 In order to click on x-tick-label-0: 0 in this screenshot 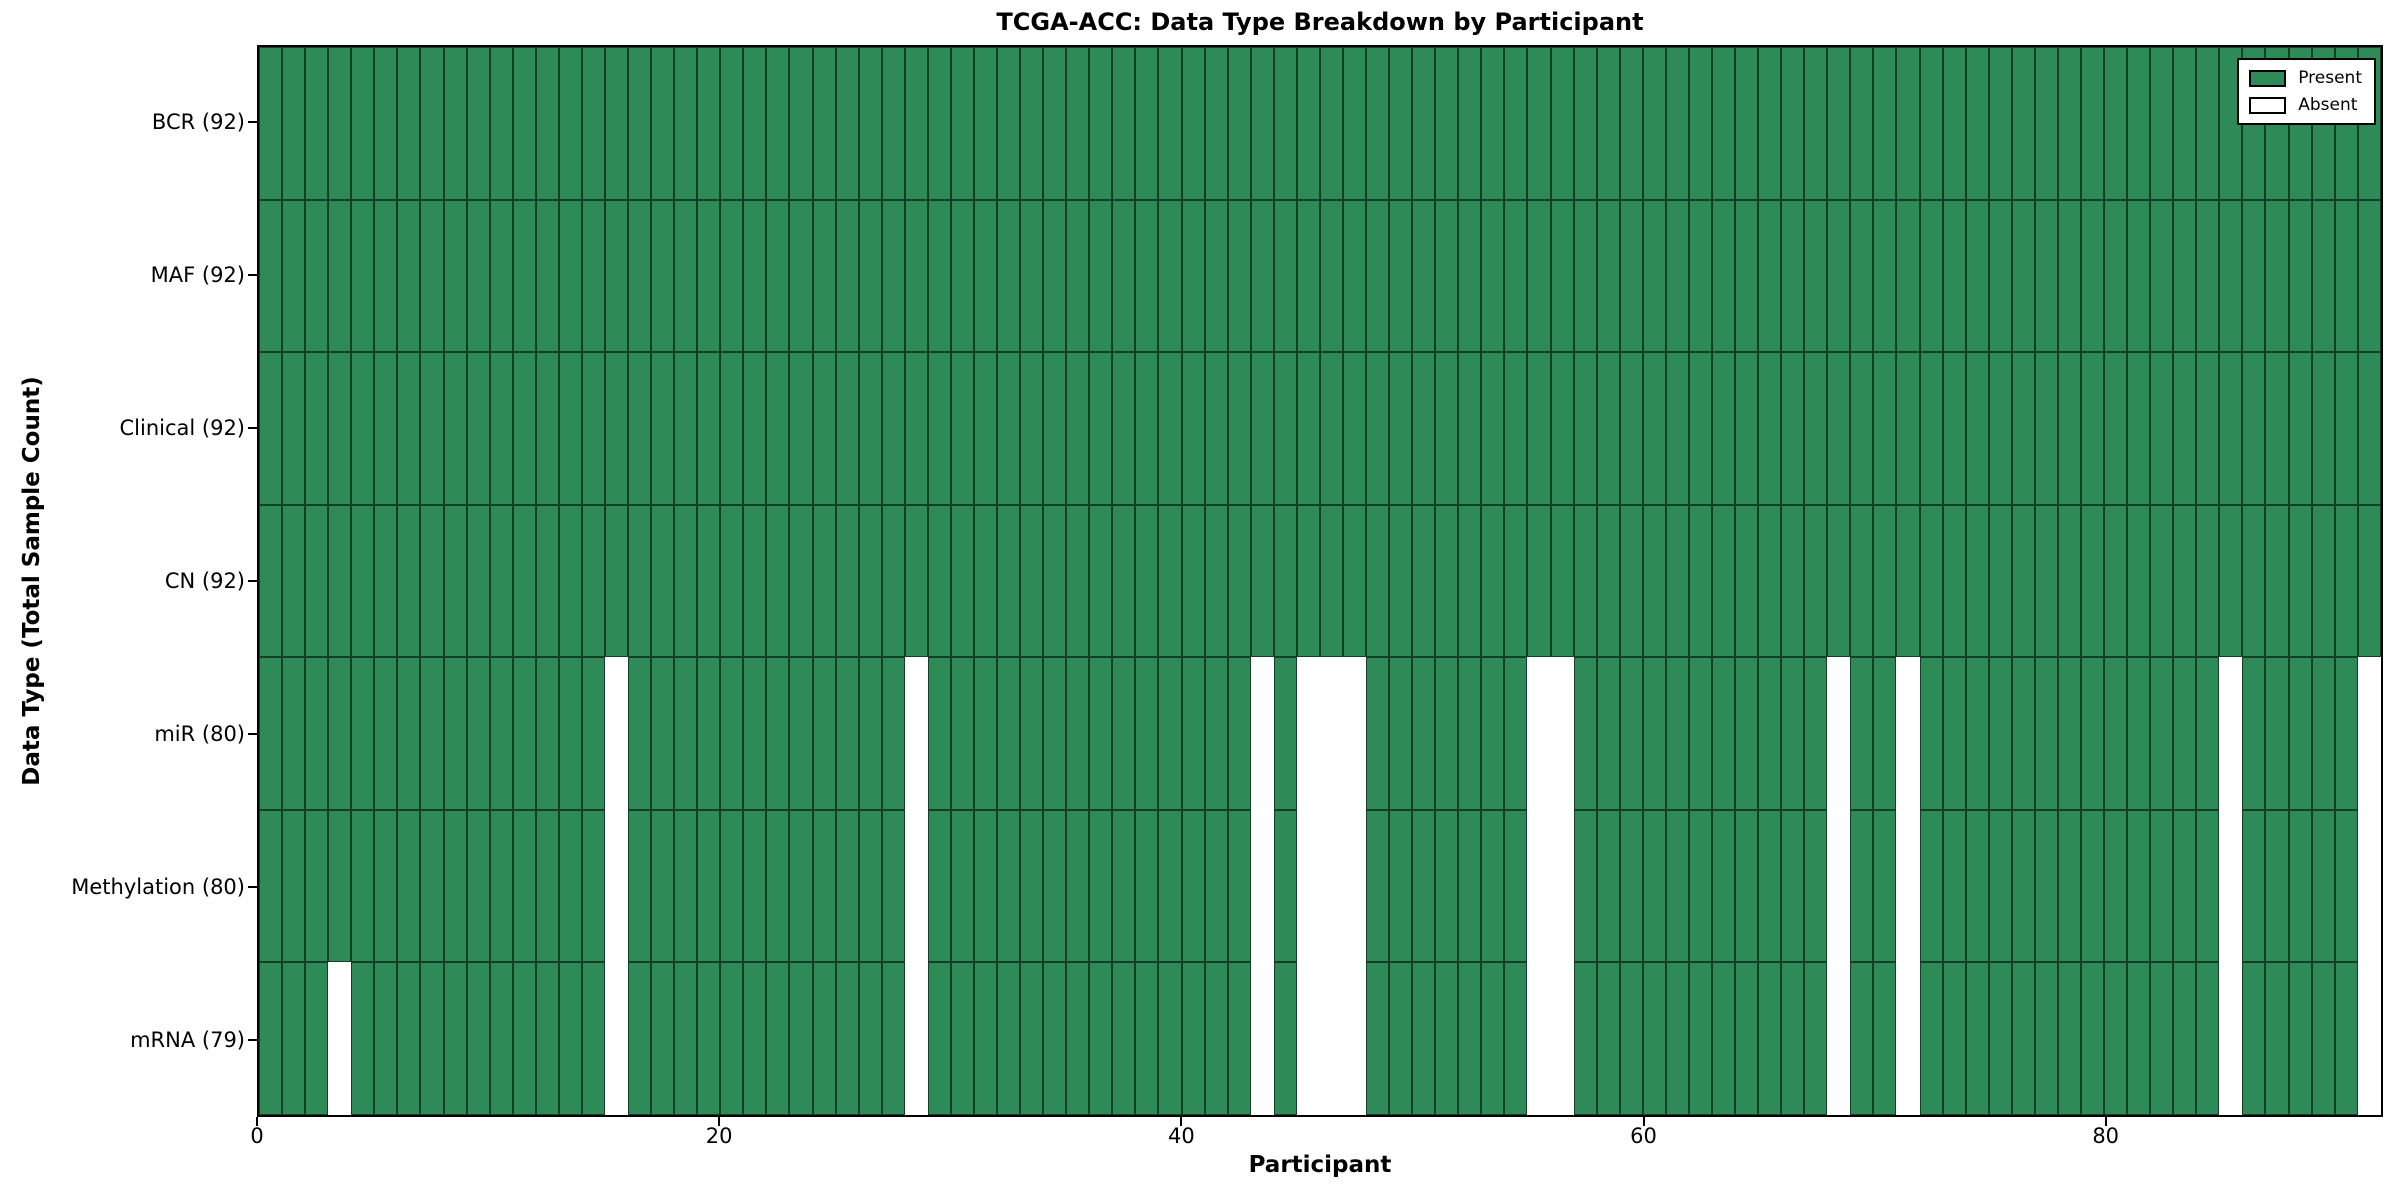, I will do `click(257, 1136)`.